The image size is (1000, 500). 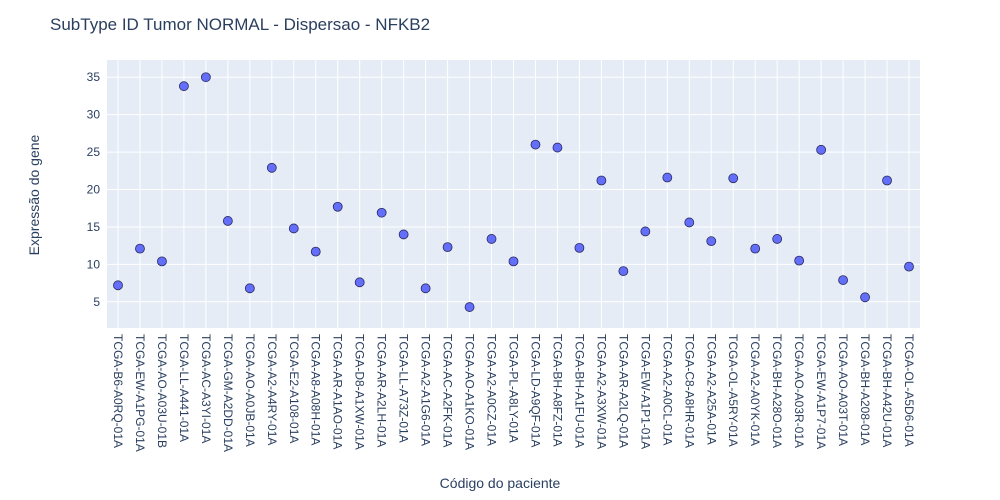 What do you see at coordinates (250, 390) in the screenshot?
I see `x-tick-label: TCGA-AO-A0JB-01A` at bounding box center [250, 390].